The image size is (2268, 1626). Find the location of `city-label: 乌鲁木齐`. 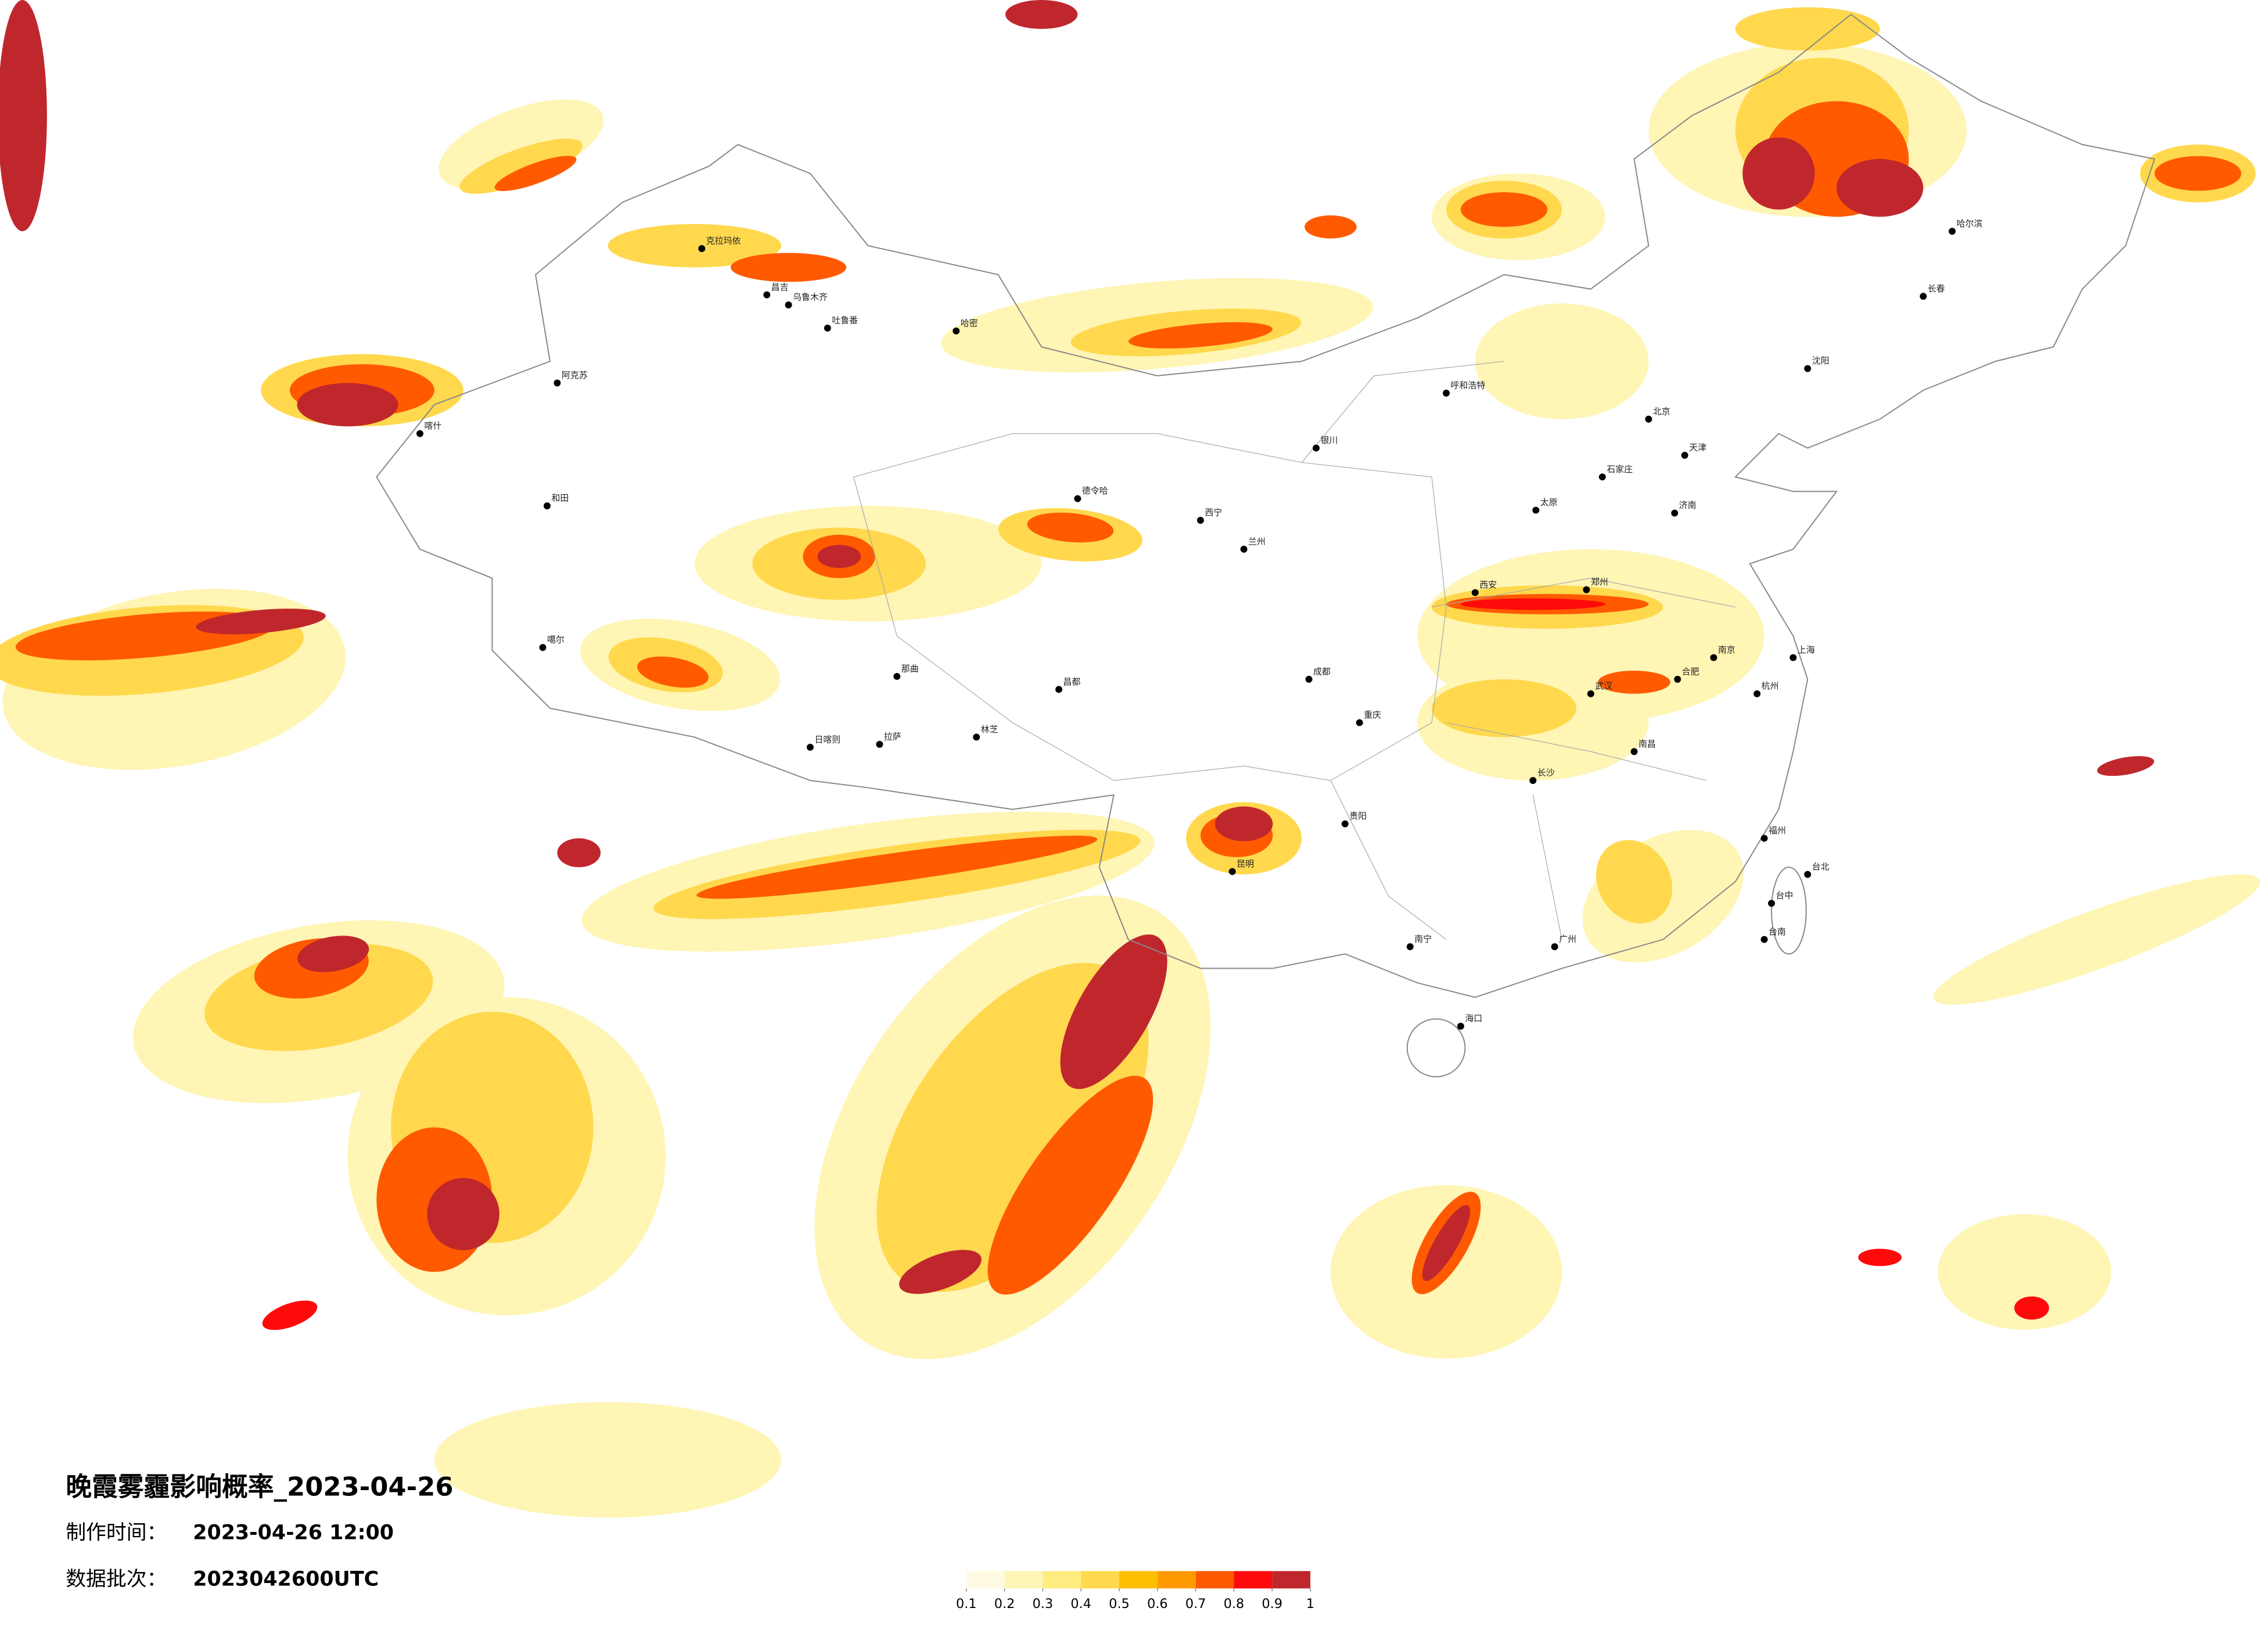

city-label: 乌鲁木齐 is located at coordinates (810, 297).